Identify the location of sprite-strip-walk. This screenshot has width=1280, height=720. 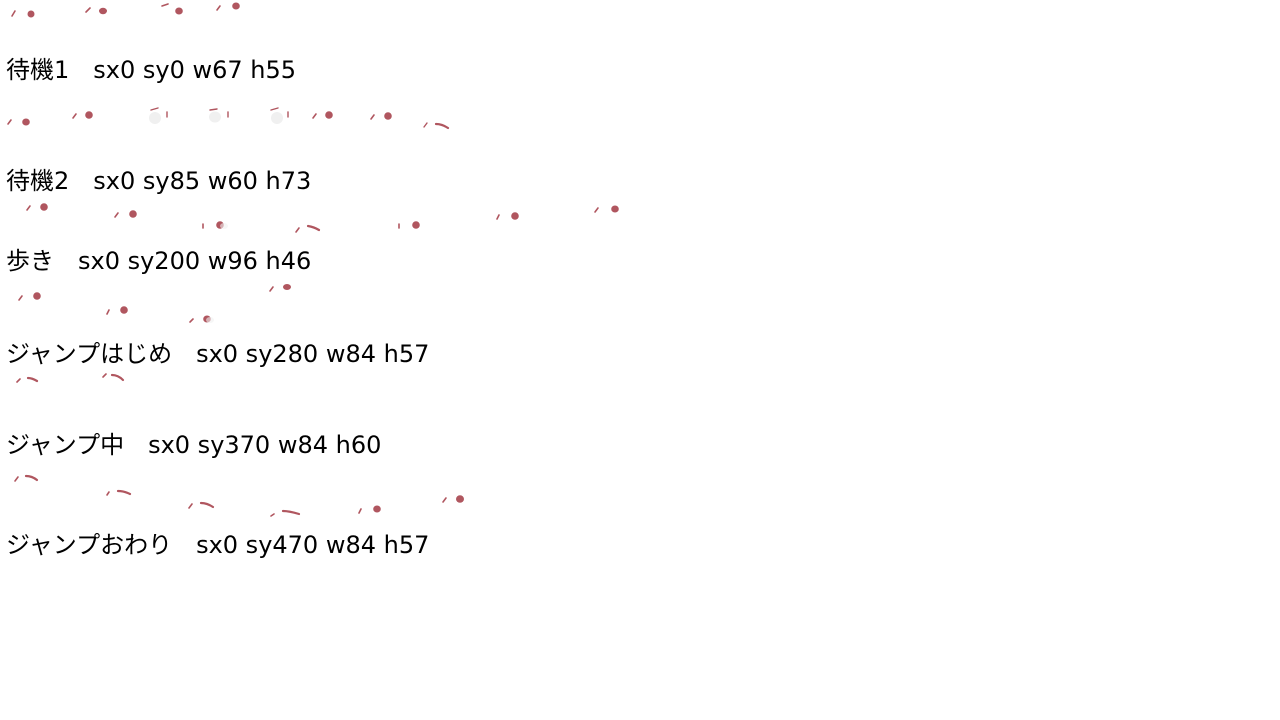
(350, 216).